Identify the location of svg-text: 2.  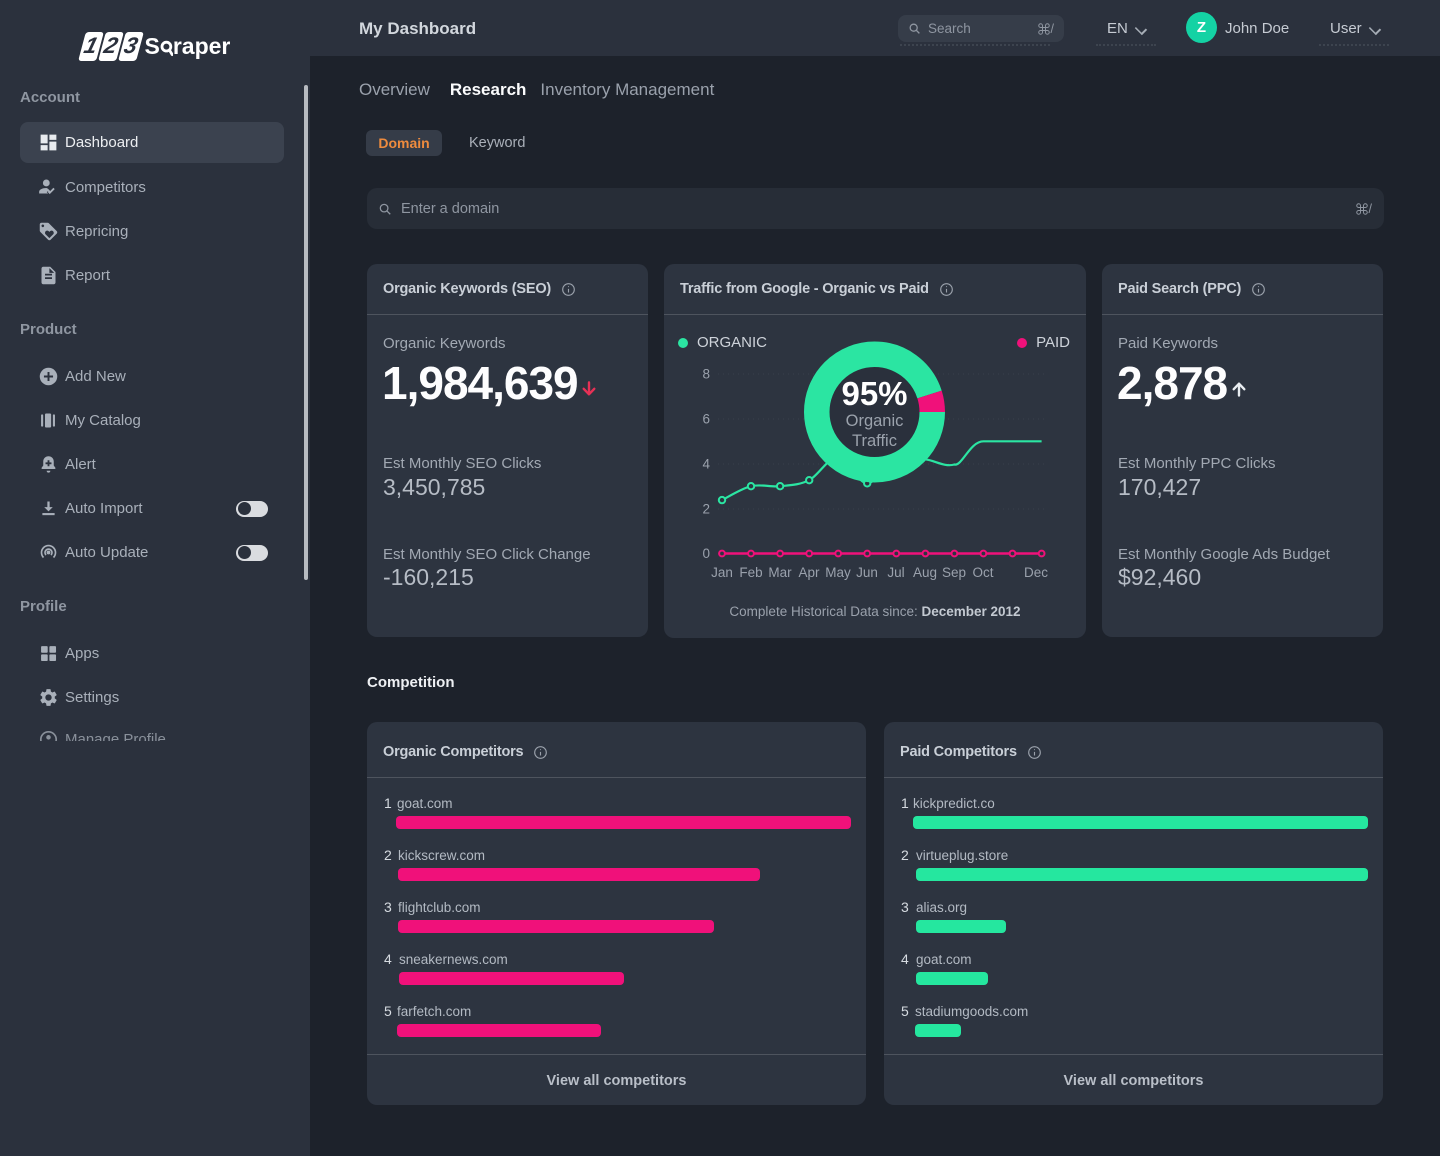
(706, 509).